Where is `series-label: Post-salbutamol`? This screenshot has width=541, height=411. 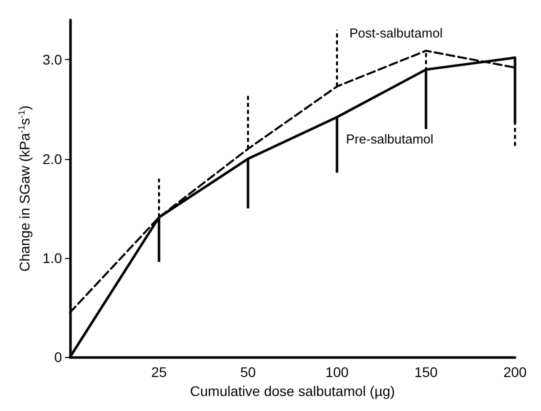
series-label: Post-salbutamol is located at coordinates (396, 33).